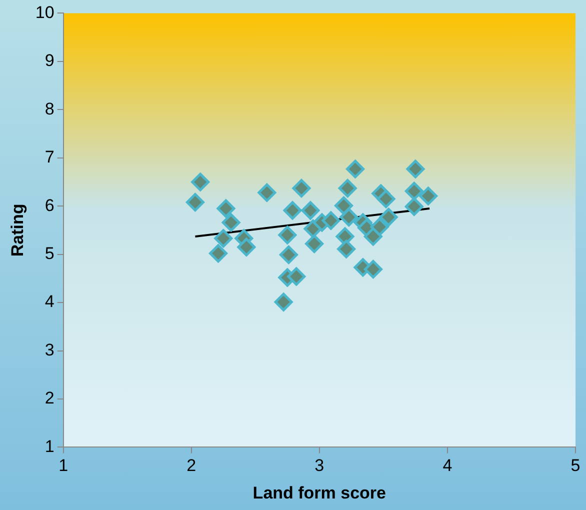  What do you see at coordinates (49, 108) in the screenshot?
I see `y-tick-label: 8` at bounding box center [49, 108].